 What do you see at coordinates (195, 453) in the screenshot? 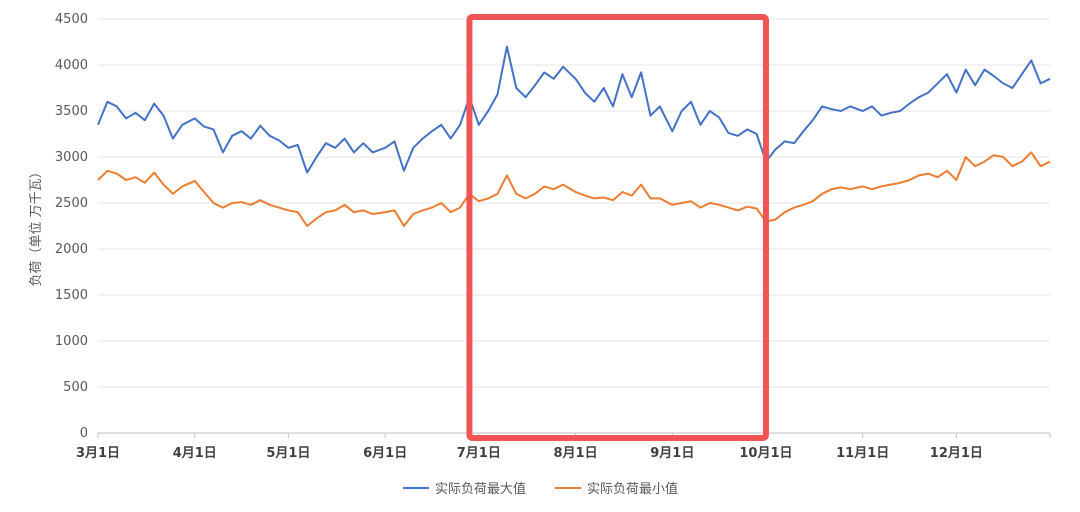
I see `x-tick-label: 4月1日` at bounding box center [195, 453].